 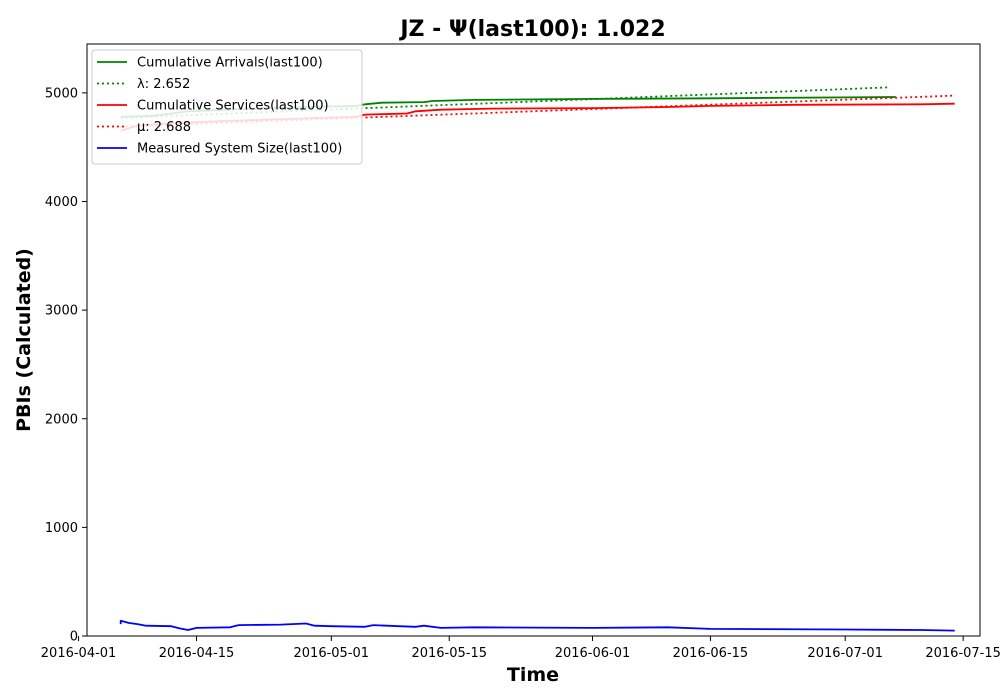 I want to click on legend-label: λ: 2.652, so click(x=163, y=84).